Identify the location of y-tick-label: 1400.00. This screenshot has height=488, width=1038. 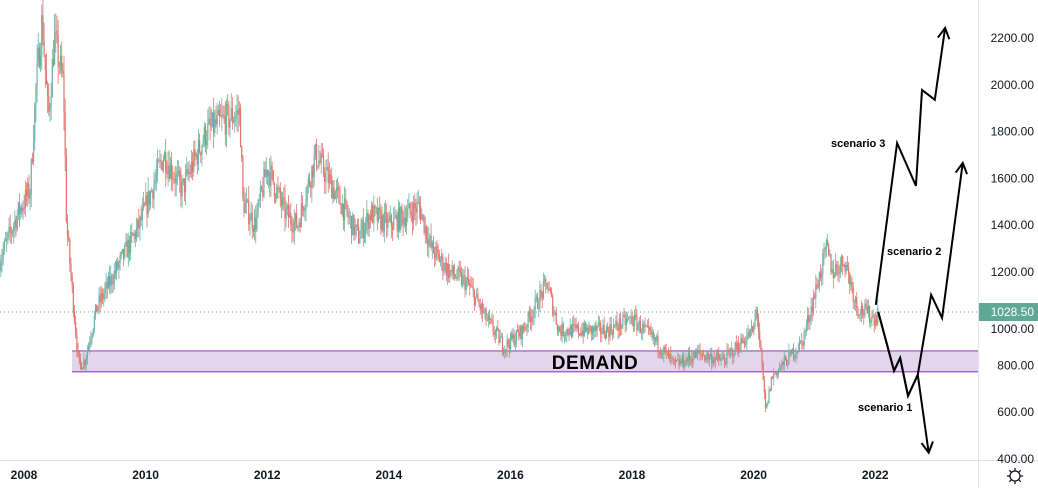
(1013, 225).